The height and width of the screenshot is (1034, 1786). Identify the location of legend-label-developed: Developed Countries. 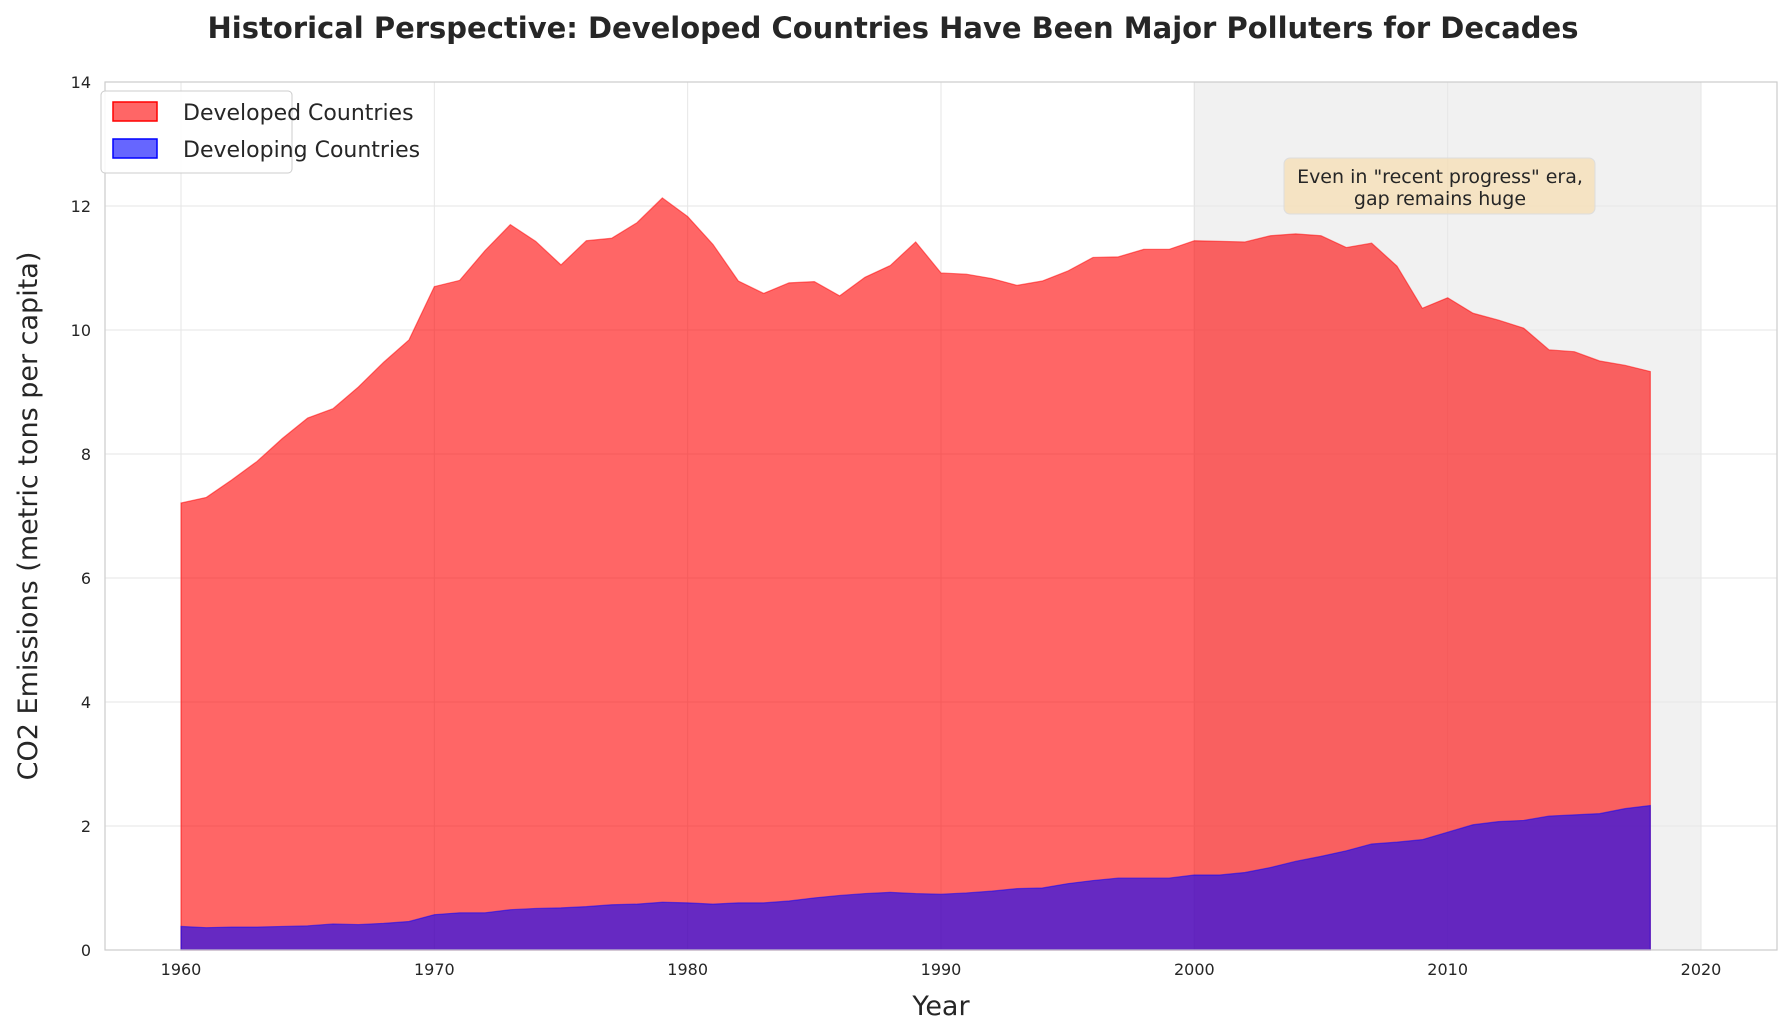
(298, 113).